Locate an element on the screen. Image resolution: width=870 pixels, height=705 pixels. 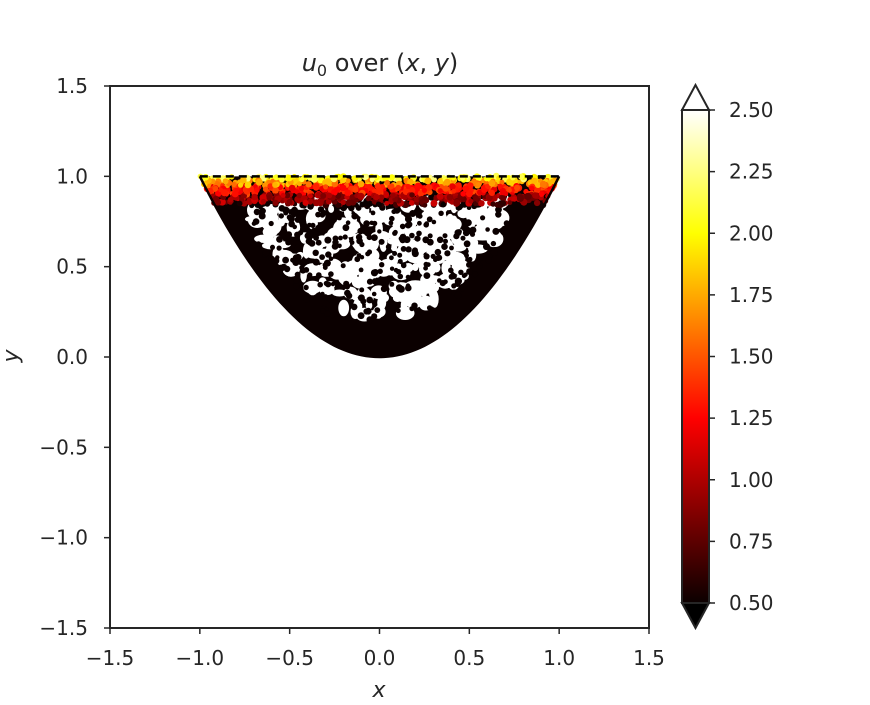
colorbar-tick-label: 2.00 is located at coordinates (751, 233).